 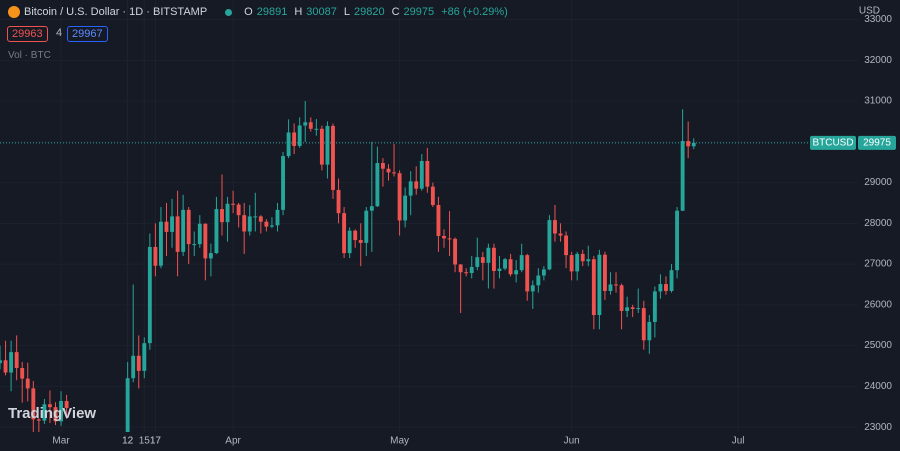 What do you see at coordinates (878, 19) in the screenshot?
I see `y-tick-label: 33000` at bounding box center [878, 19].